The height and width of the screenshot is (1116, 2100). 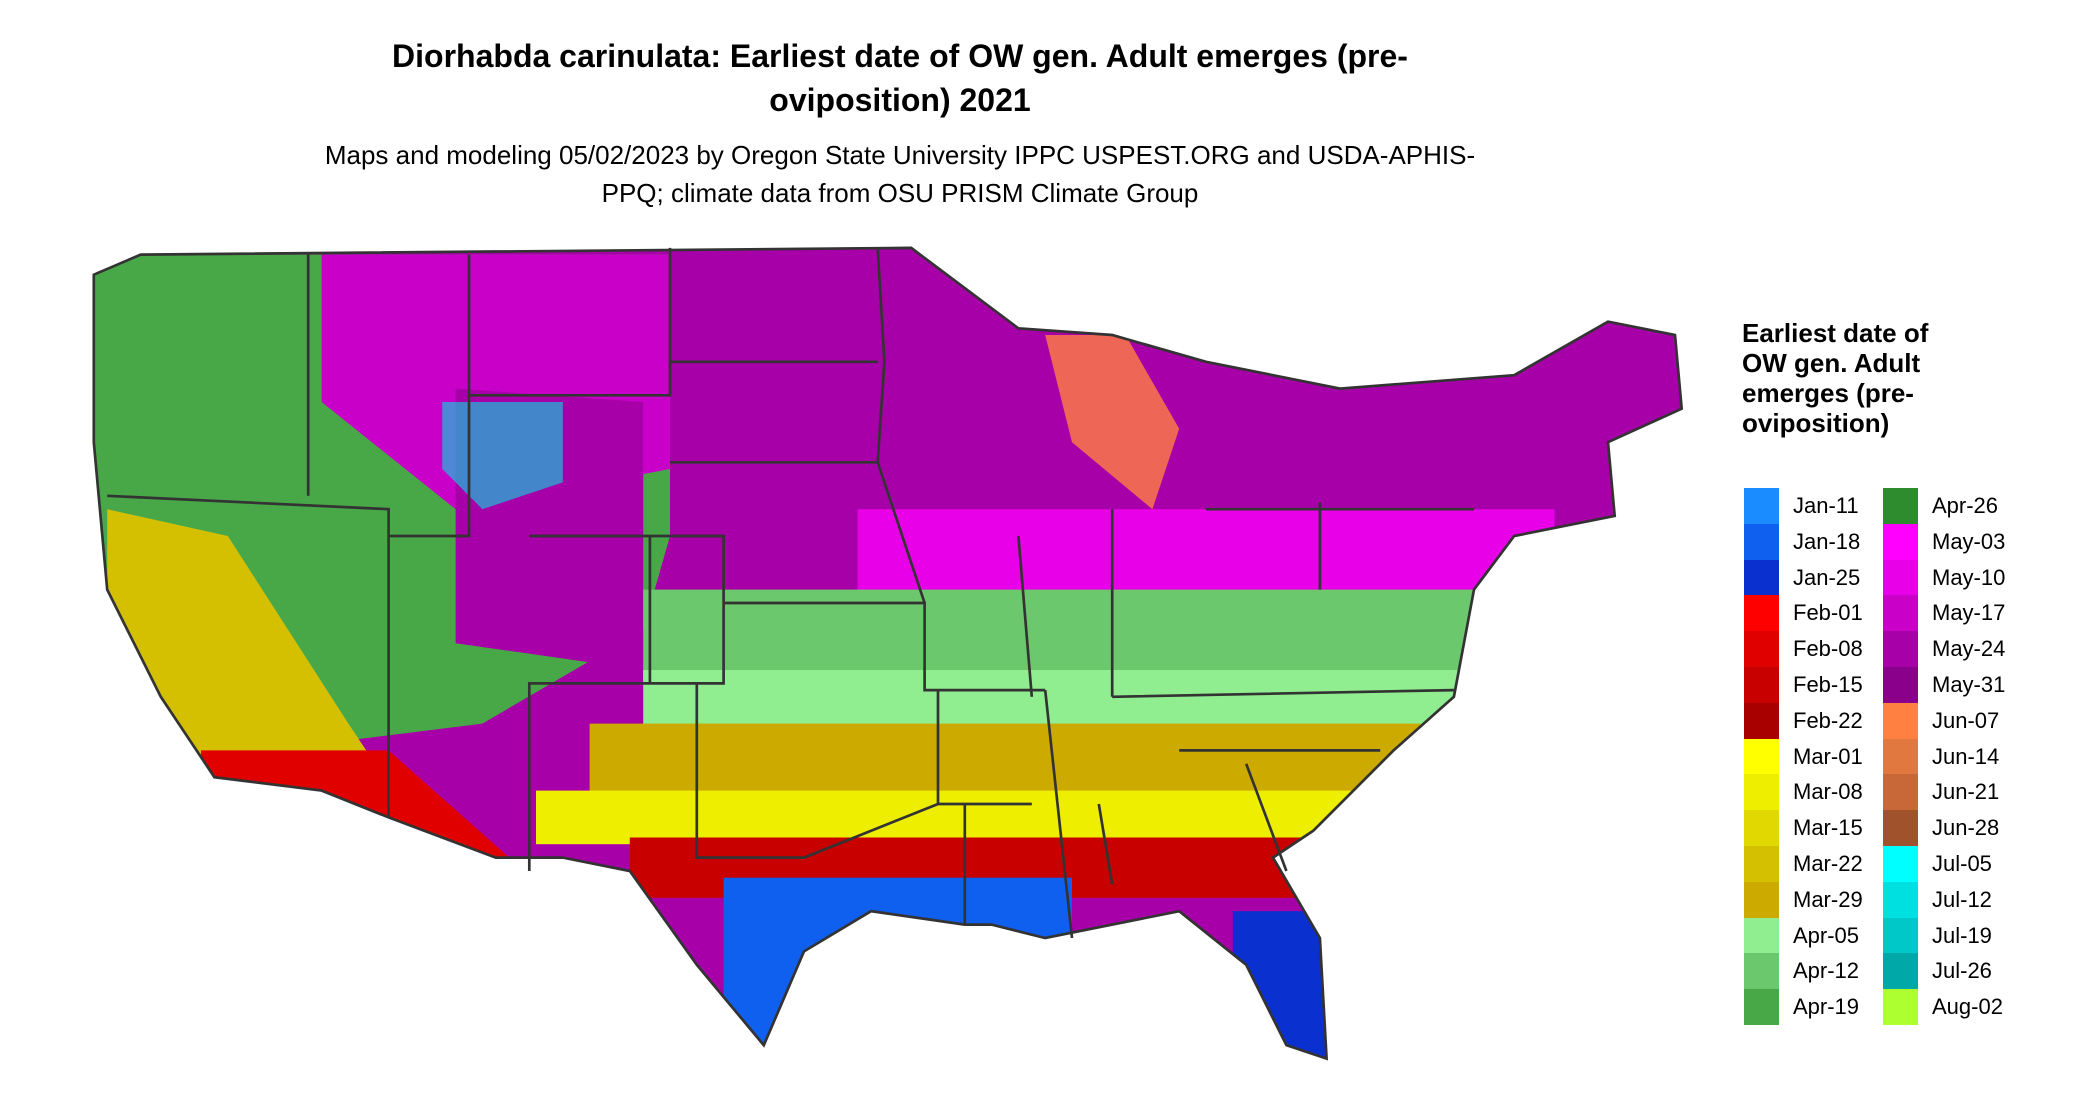 What do you see at coordinates (1828, 720) in the screenshot?
I see `legend-label: Feb-22` at bounding box center [1828, 720].